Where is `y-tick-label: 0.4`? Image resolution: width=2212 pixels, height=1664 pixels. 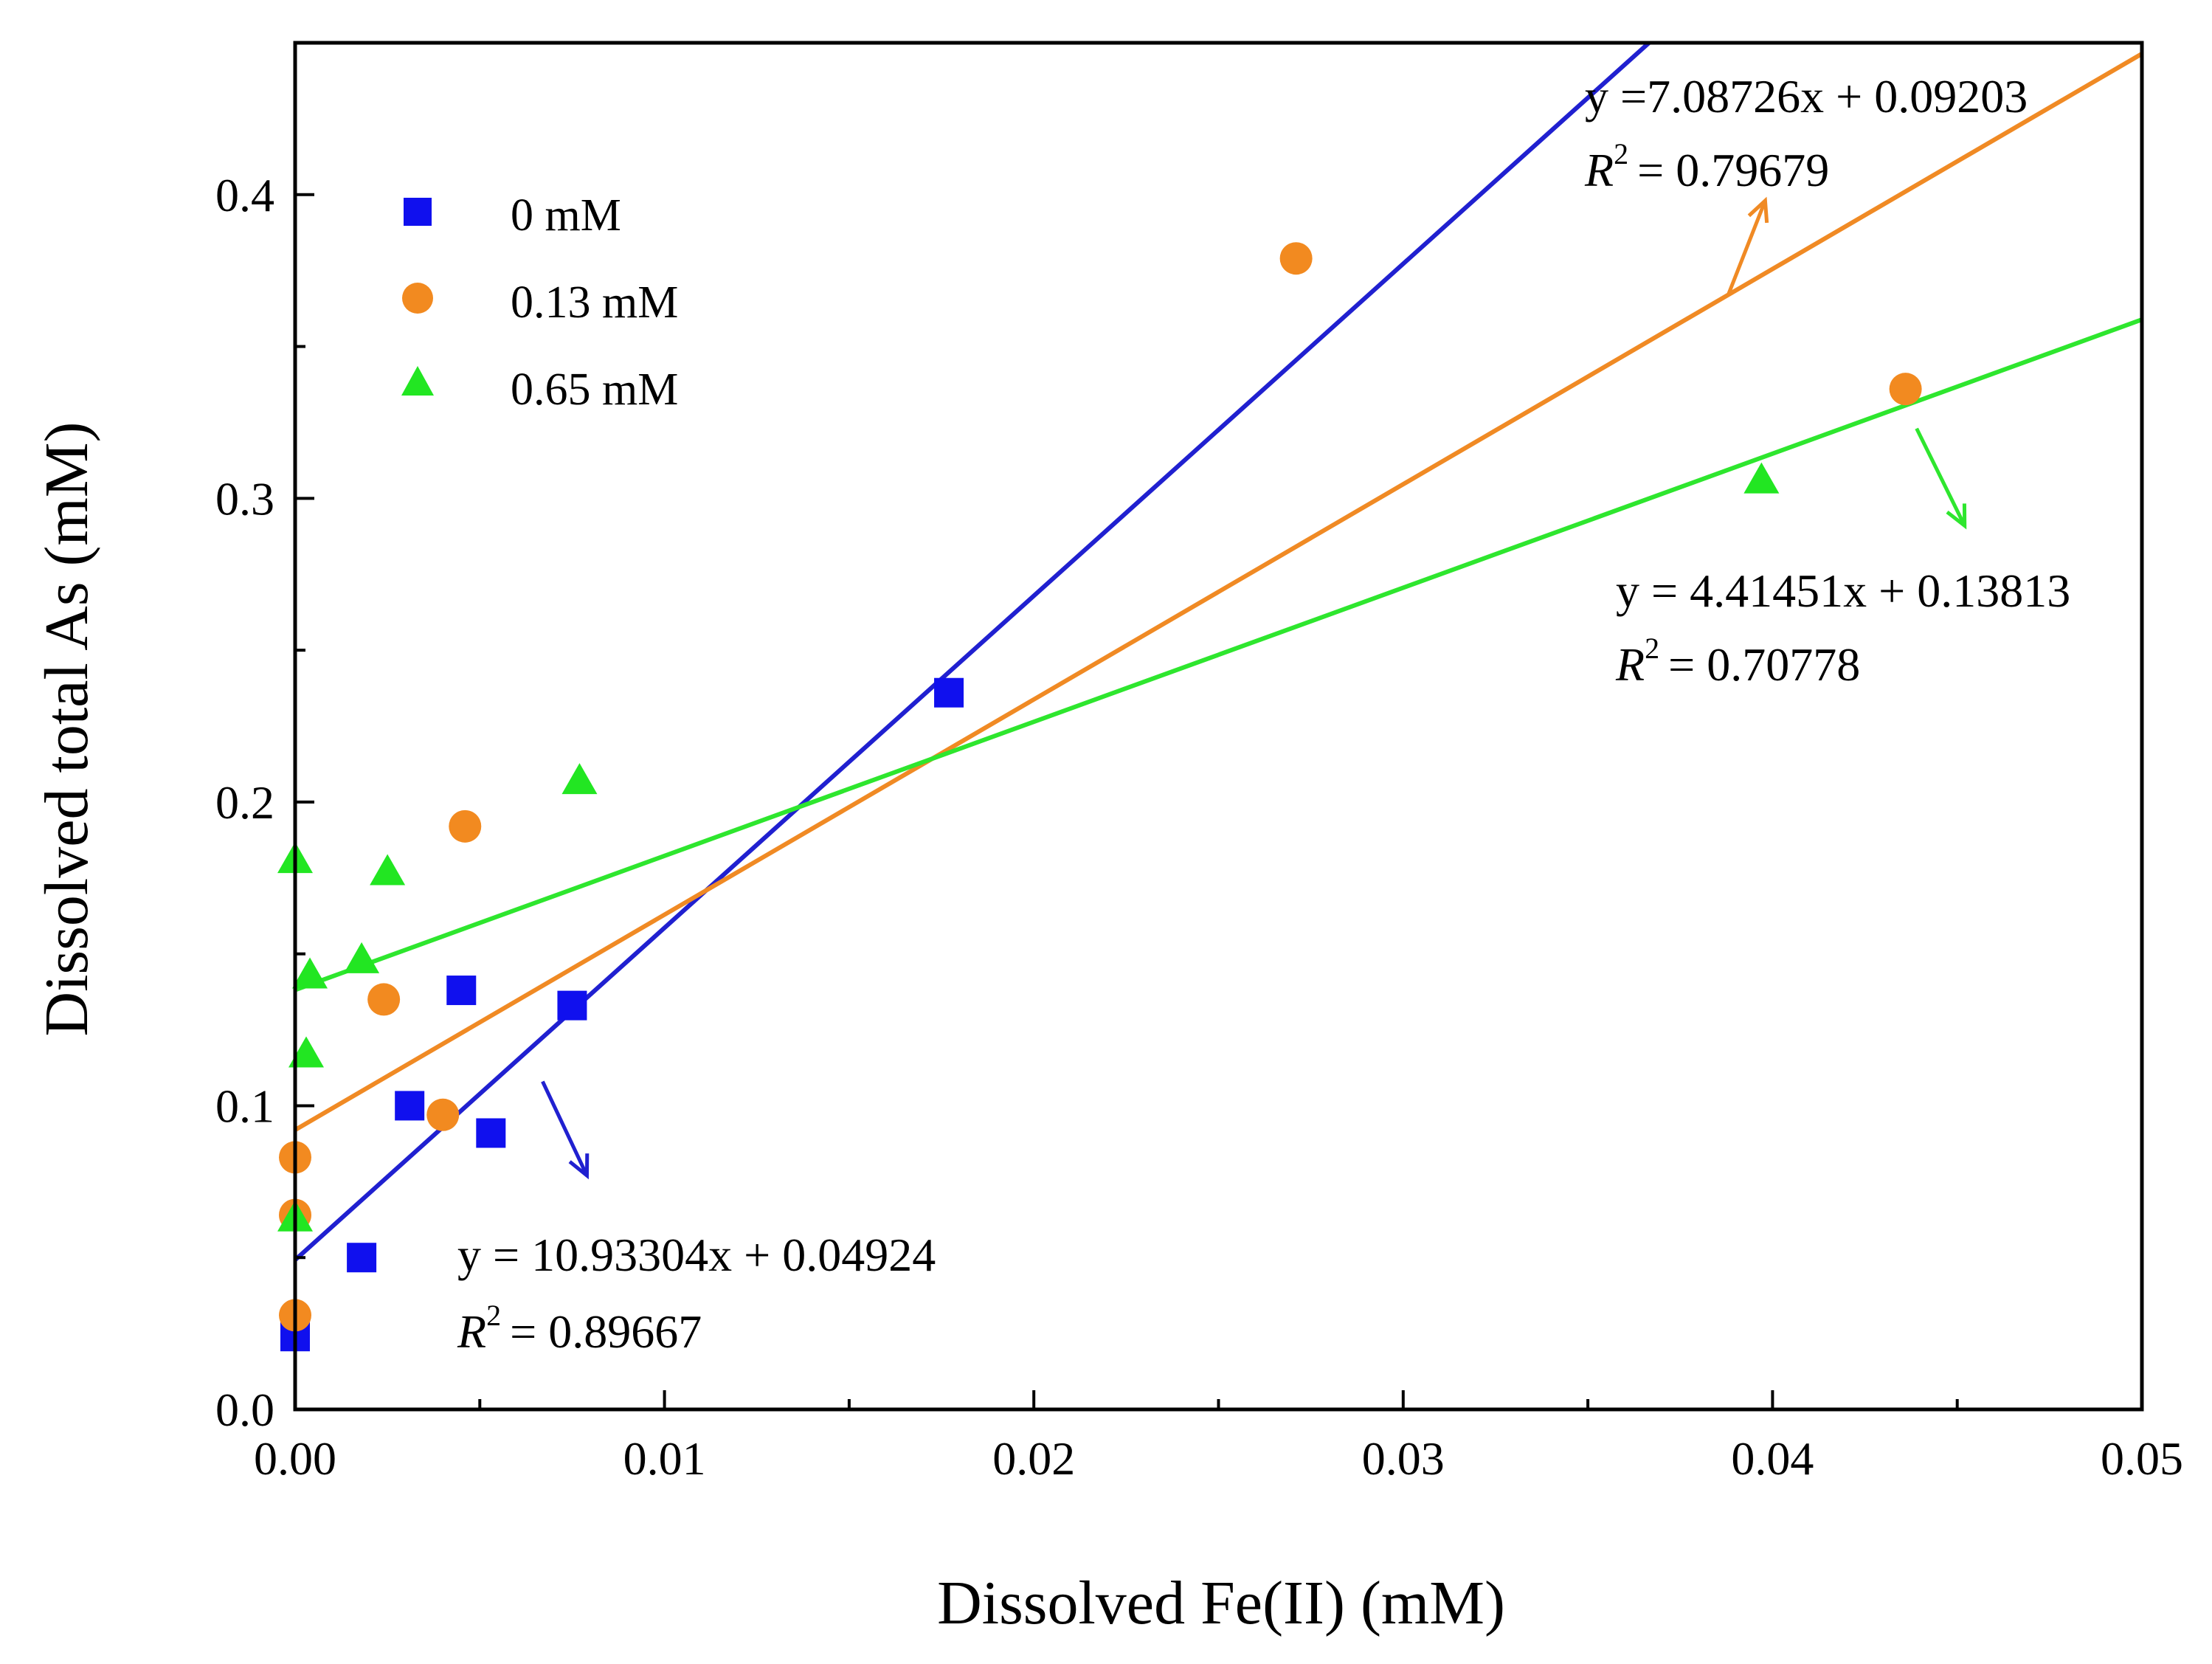 y-tick-label: 0.4 is located at coordinates (244, 195).